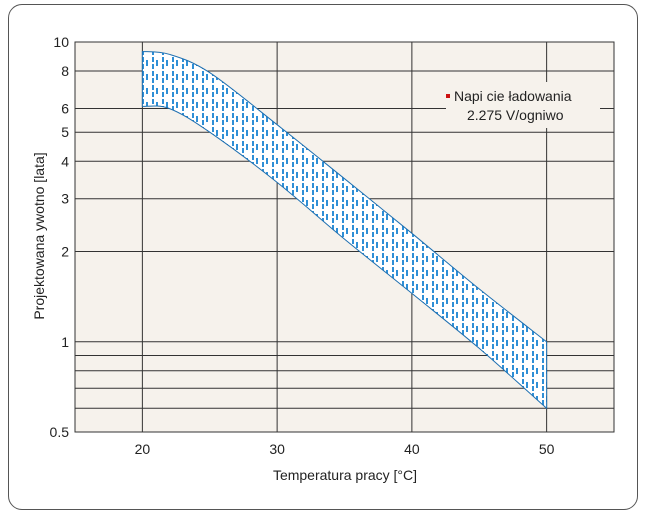 This screenshot has height=515, width=647. What do you see at coordinates (65, 199) in the screenshot?
I see `y-tick-label: 3` at bounding box center [65, 199].